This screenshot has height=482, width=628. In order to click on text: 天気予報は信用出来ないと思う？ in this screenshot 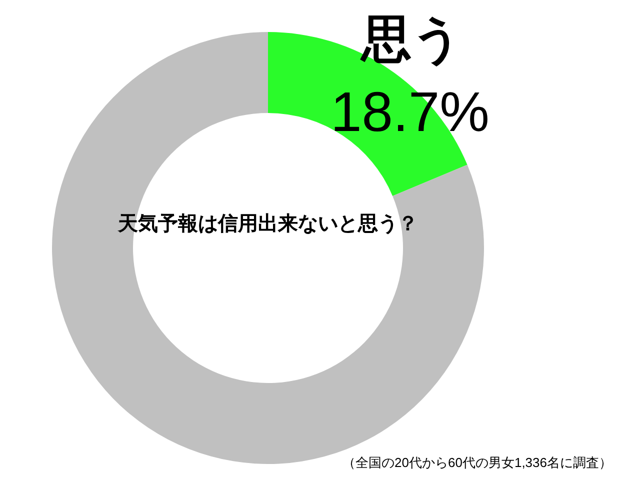, I will do `click(267, 224)`.